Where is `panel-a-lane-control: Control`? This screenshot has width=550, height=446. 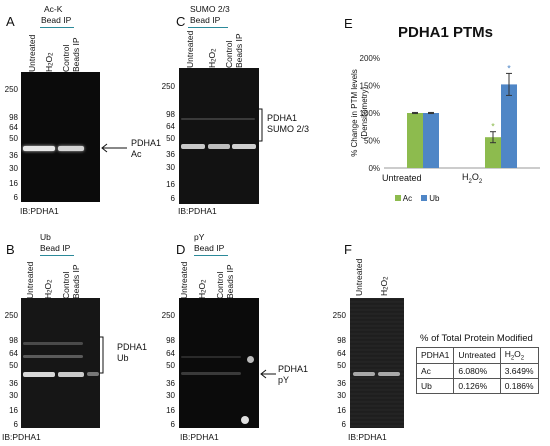 panel-a-lane-control: Control is located at coordinates (66, 58).